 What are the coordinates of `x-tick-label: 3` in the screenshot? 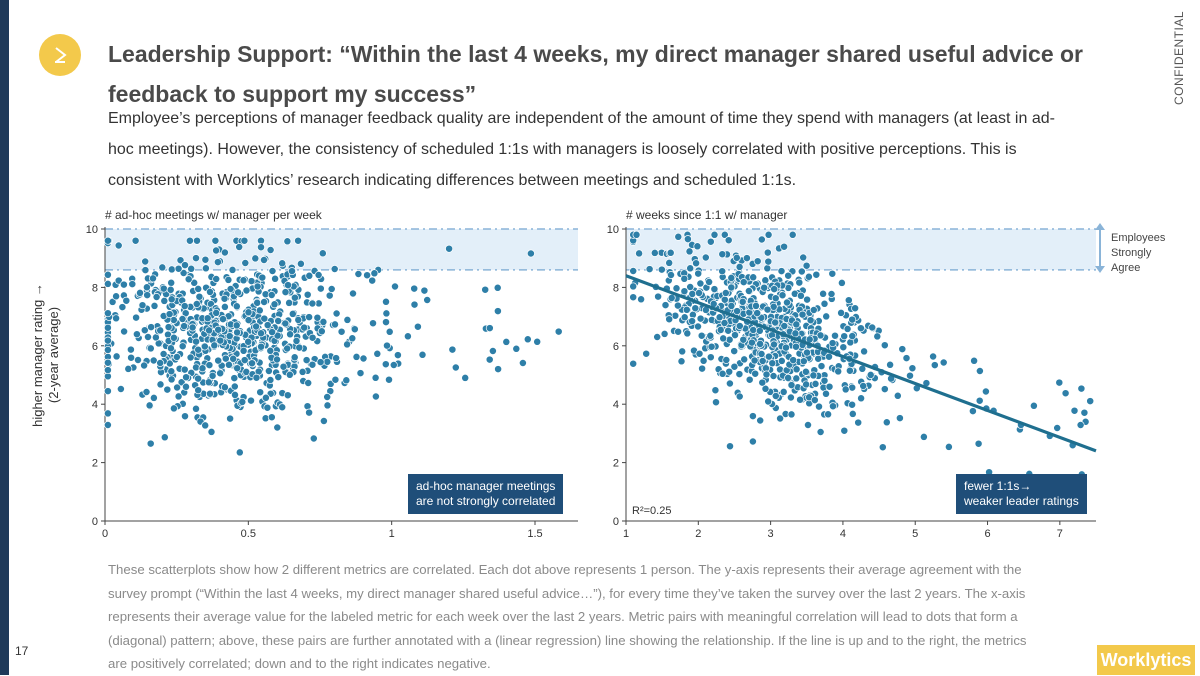 It's located at (771, 534).